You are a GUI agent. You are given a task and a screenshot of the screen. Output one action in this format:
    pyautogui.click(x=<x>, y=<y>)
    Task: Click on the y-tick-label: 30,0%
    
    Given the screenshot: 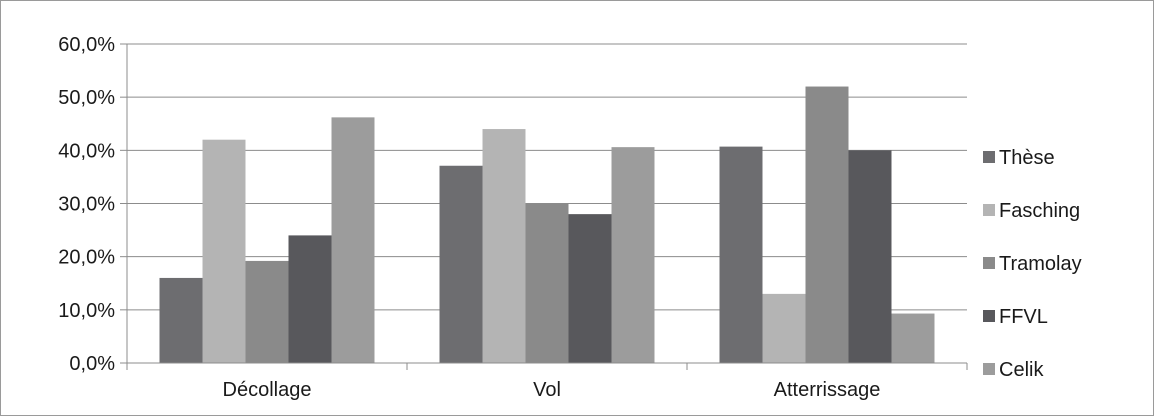 What is the action you would take?
    pyautogui.click(x=86, y=205)
    